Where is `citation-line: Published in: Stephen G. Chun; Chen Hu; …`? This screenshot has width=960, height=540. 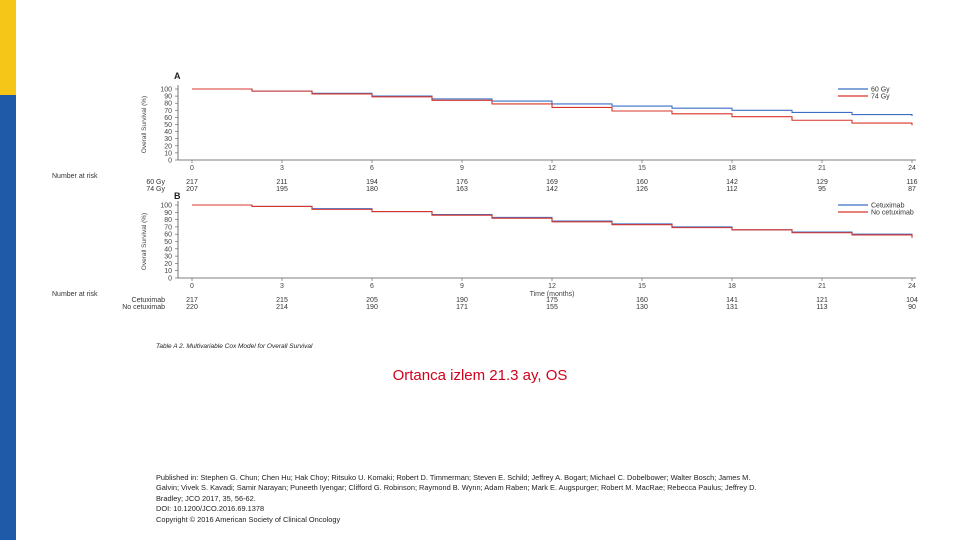
citation-line: Published in: Stephen G. Chun; Chen Hu; … is located at coordinates (453, 477).